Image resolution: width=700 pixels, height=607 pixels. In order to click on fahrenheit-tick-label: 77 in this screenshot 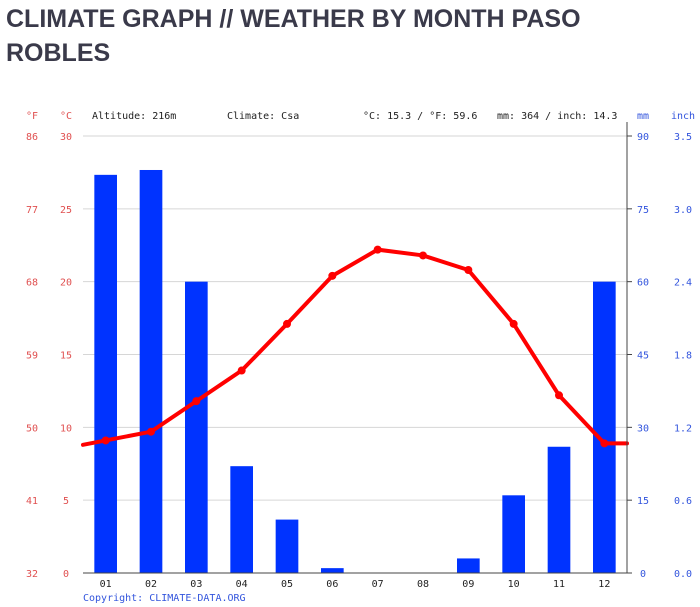, I will do `click(32, 210)`.